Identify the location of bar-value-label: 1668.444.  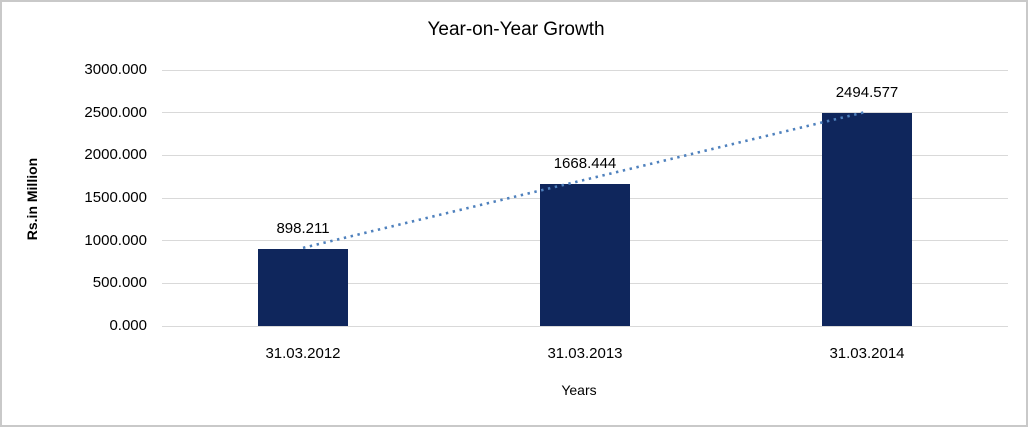
(585, 163).